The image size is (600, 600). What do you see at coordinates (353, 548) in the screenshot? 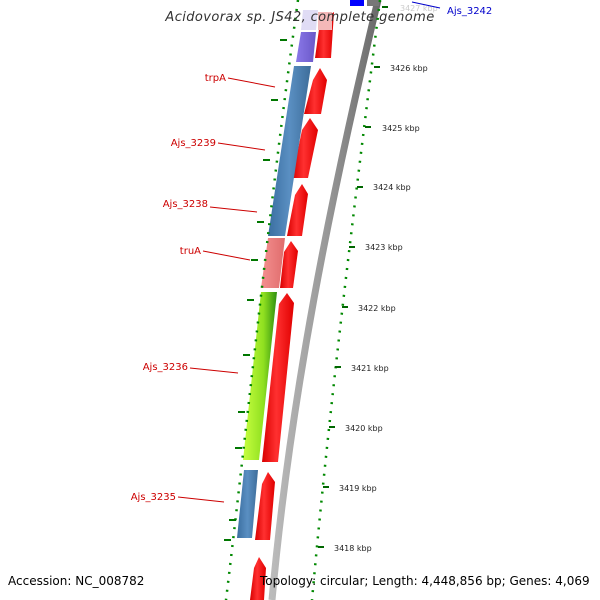
I see `scale-label: 3418 kbp` at bounding box center [353, 548].